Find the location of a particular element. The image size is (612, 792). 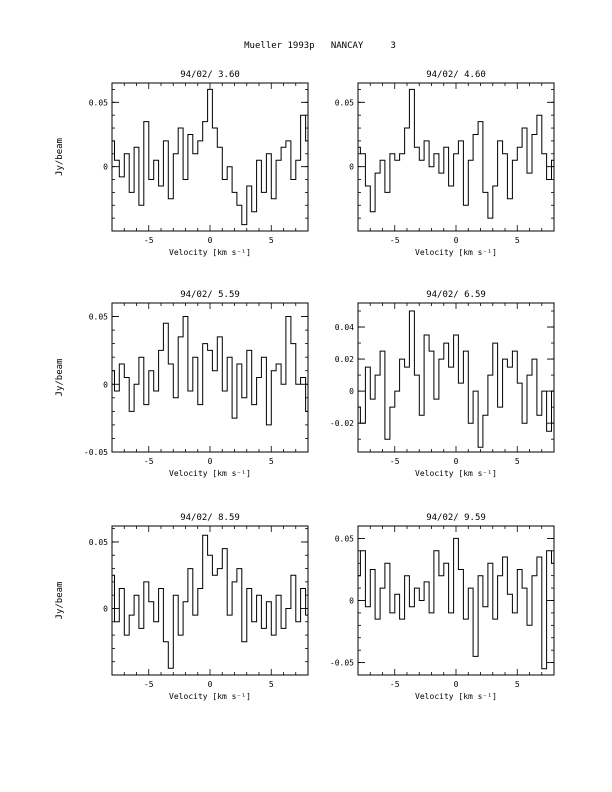

y-tick-label: 0.02 is located at coordinates (344, 359).